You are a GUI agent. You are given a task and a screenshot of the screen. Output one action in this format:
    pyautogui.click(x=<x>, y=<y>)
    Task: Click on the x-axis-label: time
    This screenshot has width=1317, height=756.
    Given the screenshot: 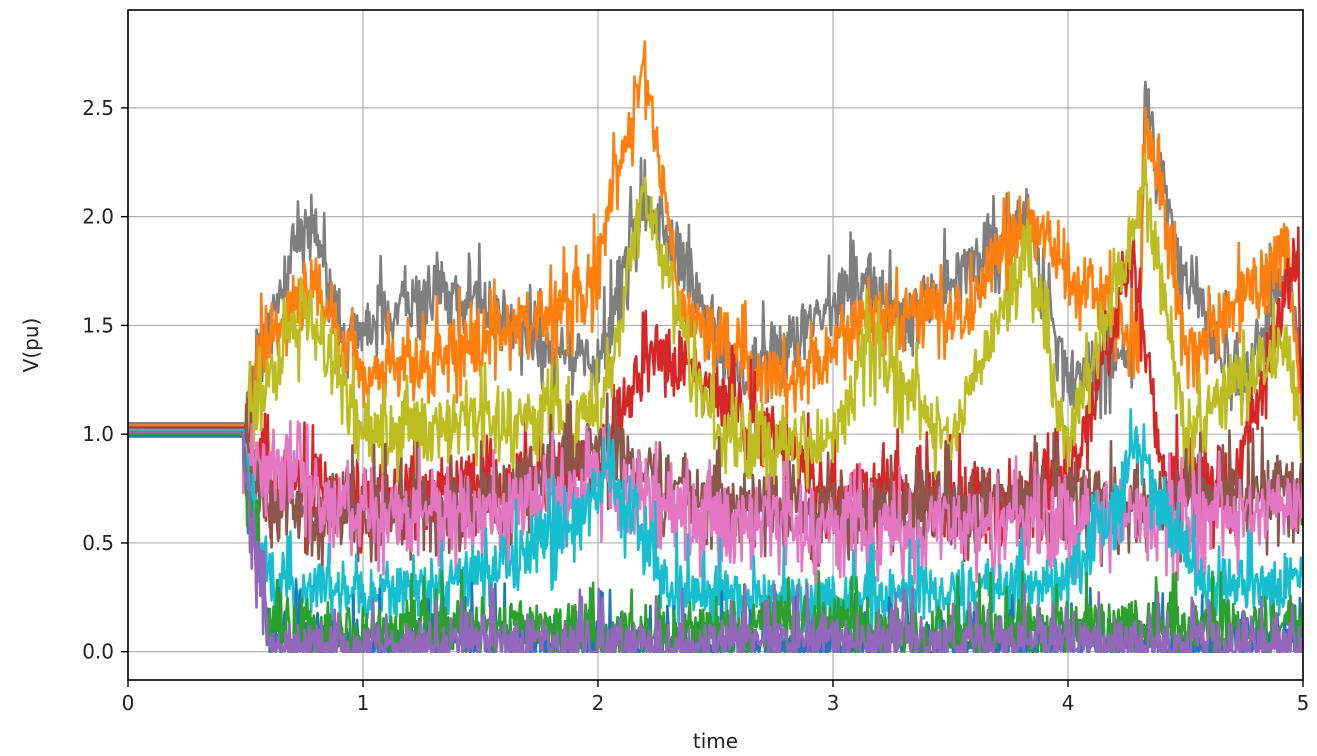 What is the action you would take?
    pyautogui.click(x=715, y=741)
    